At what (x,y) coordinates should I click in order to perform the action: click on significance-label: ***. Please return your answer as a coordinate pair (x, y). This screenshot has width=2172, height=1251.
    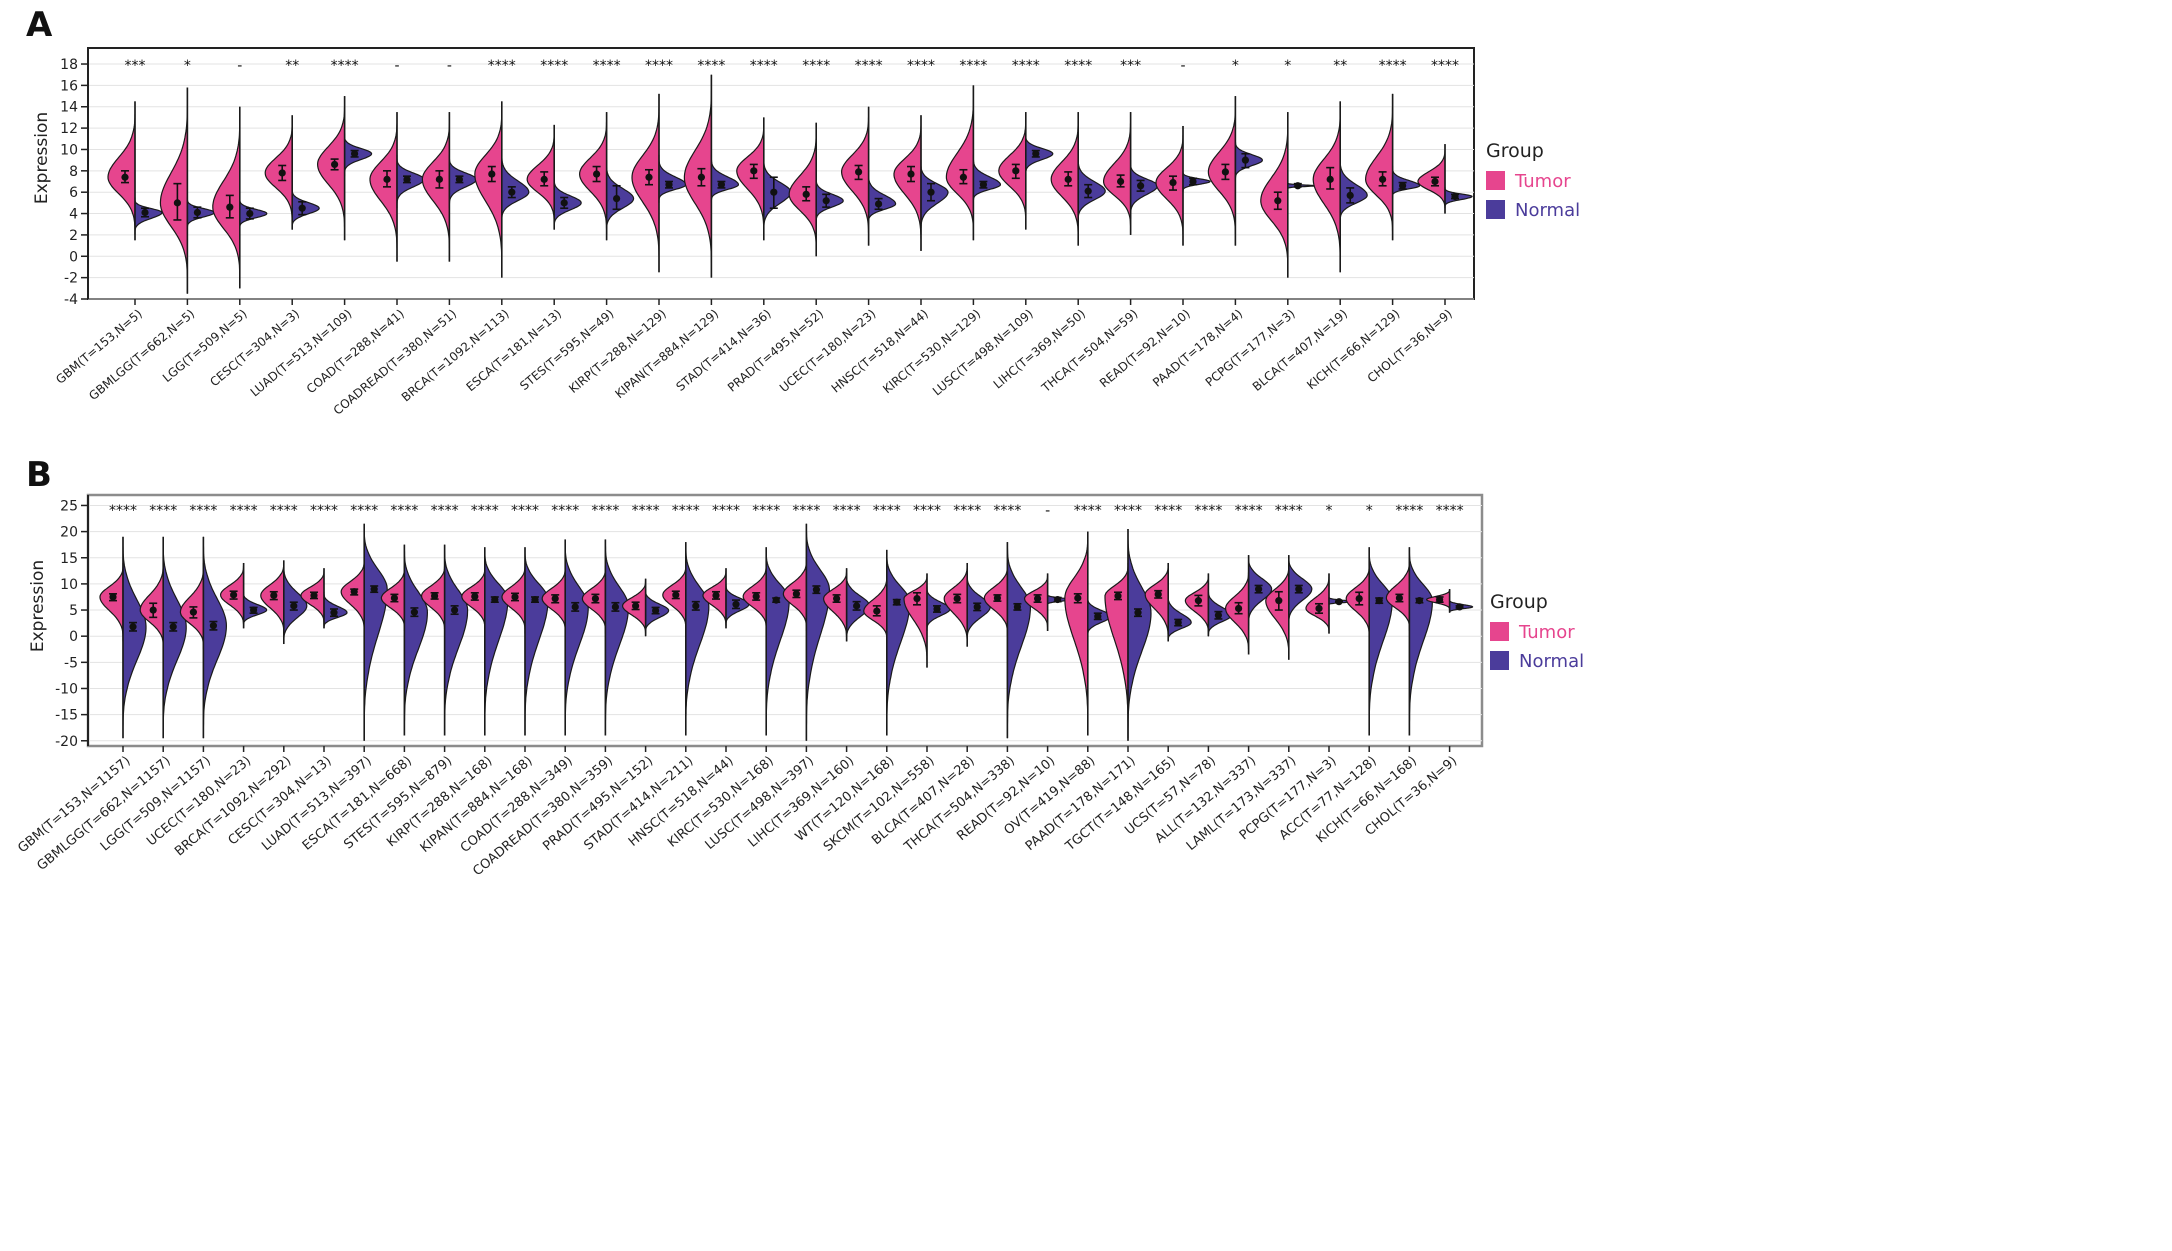
    Looking at the image, I should click on (1130, 66).